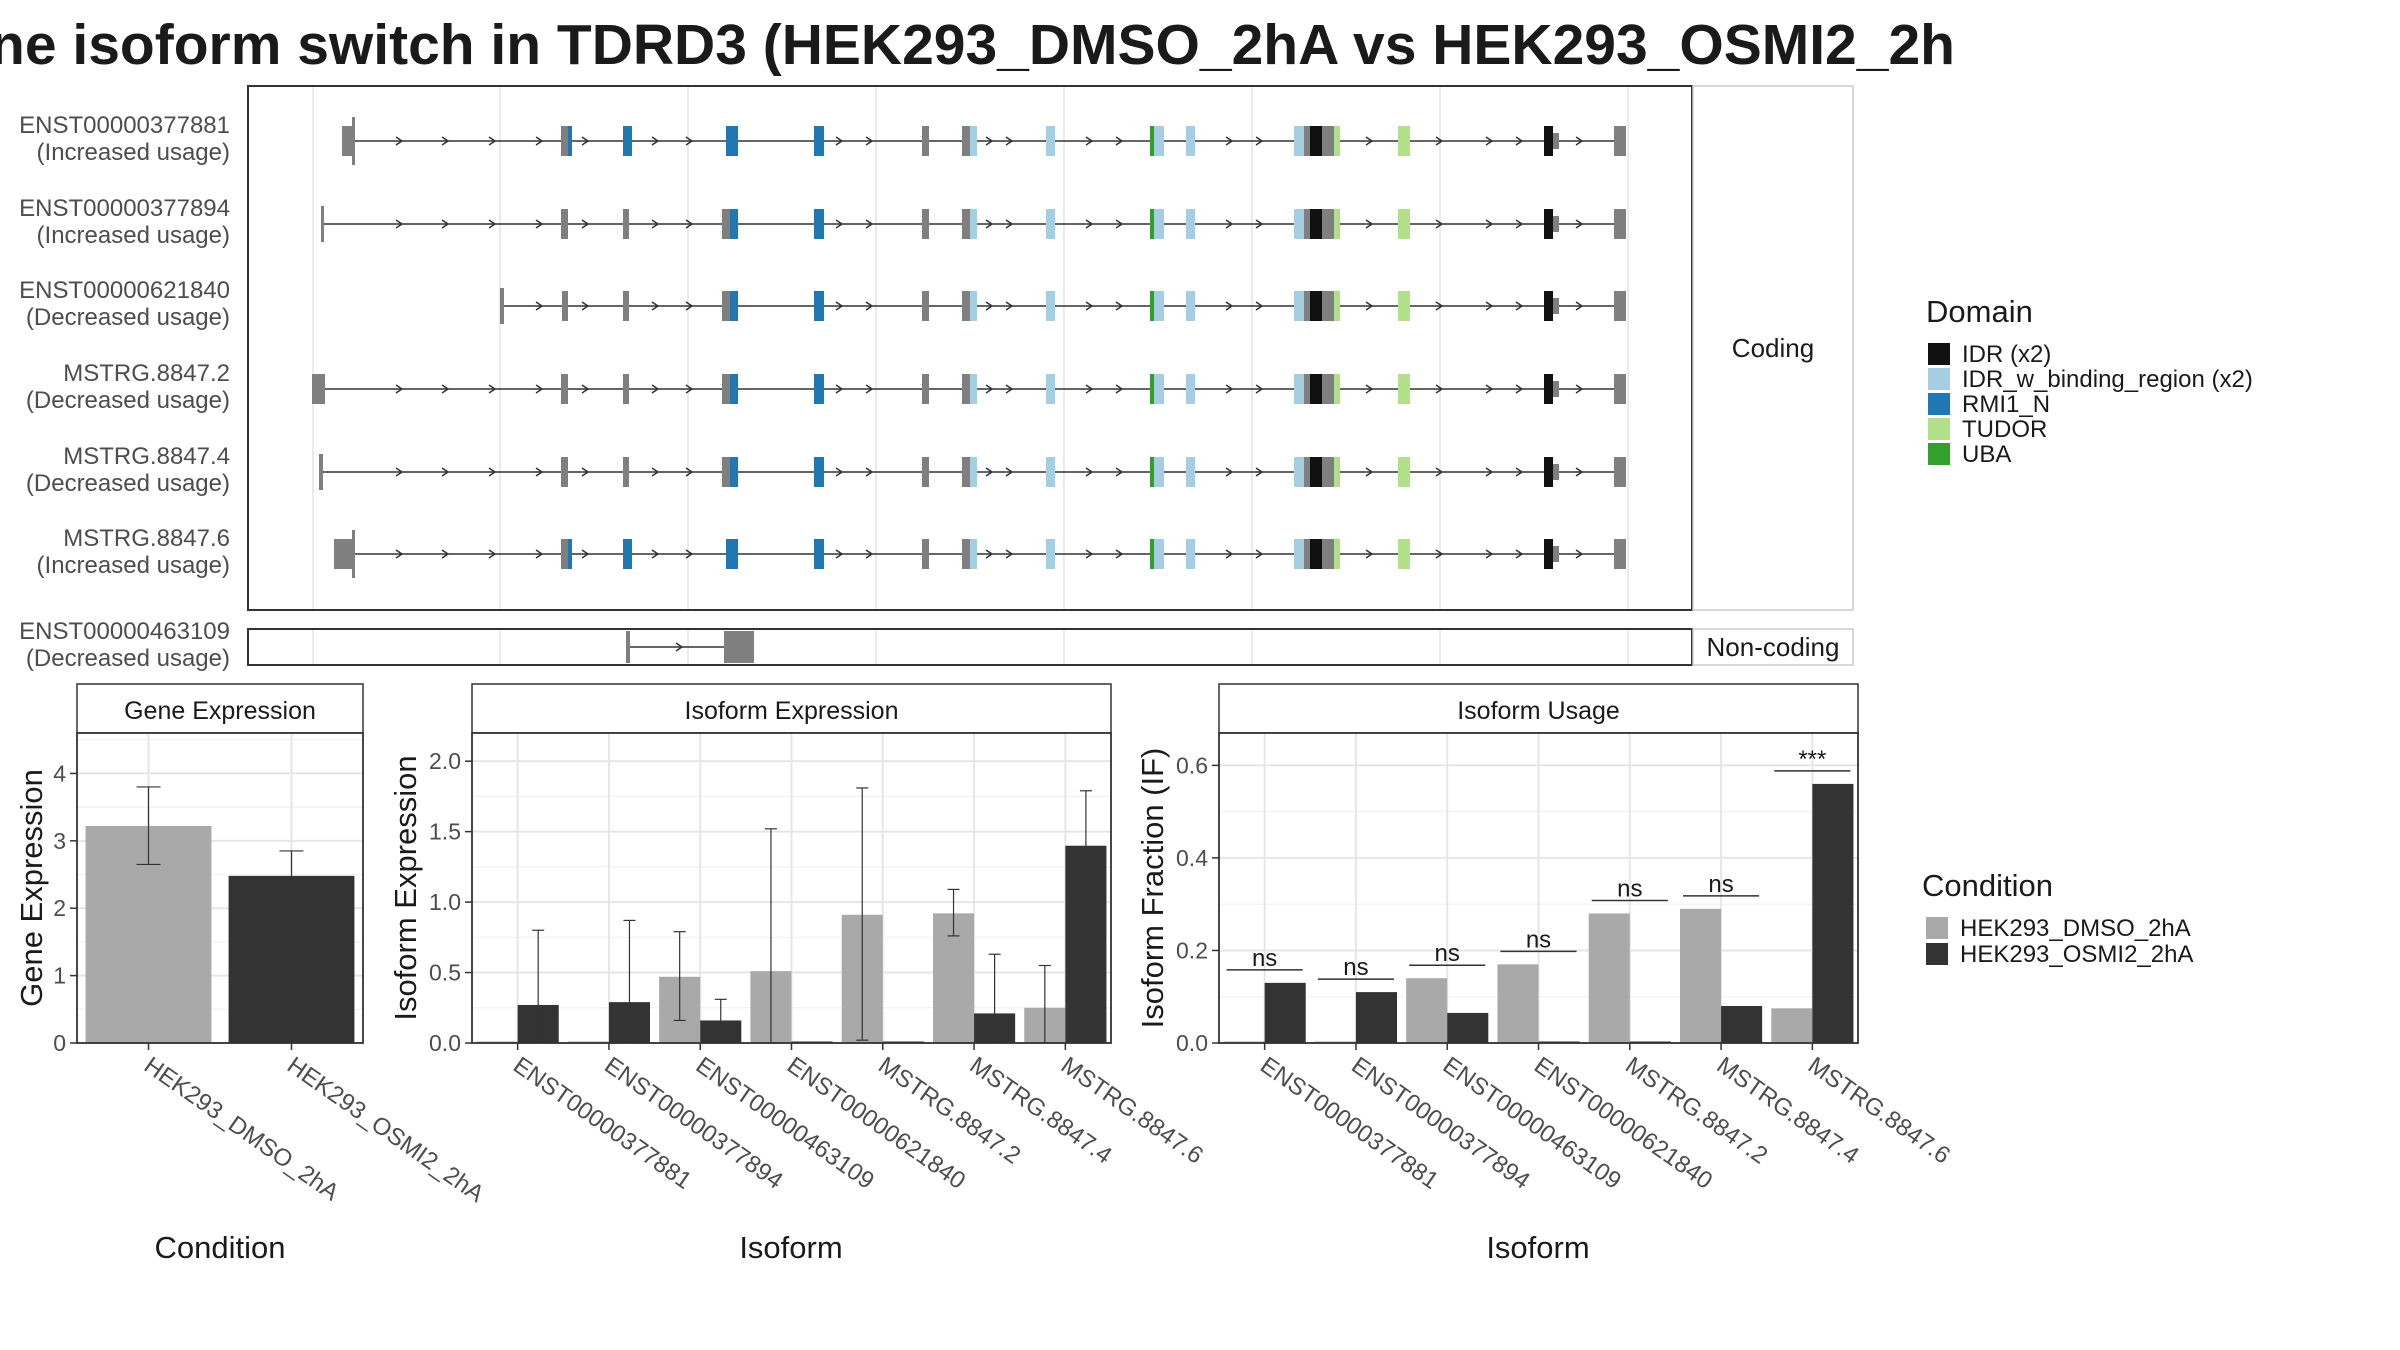 Image resolution: width=2400 pixels, height=1350 pixels. Describe the element at coordinates (1937, 928) in the screenshot. I see `condition-legend-swatch` at that location.